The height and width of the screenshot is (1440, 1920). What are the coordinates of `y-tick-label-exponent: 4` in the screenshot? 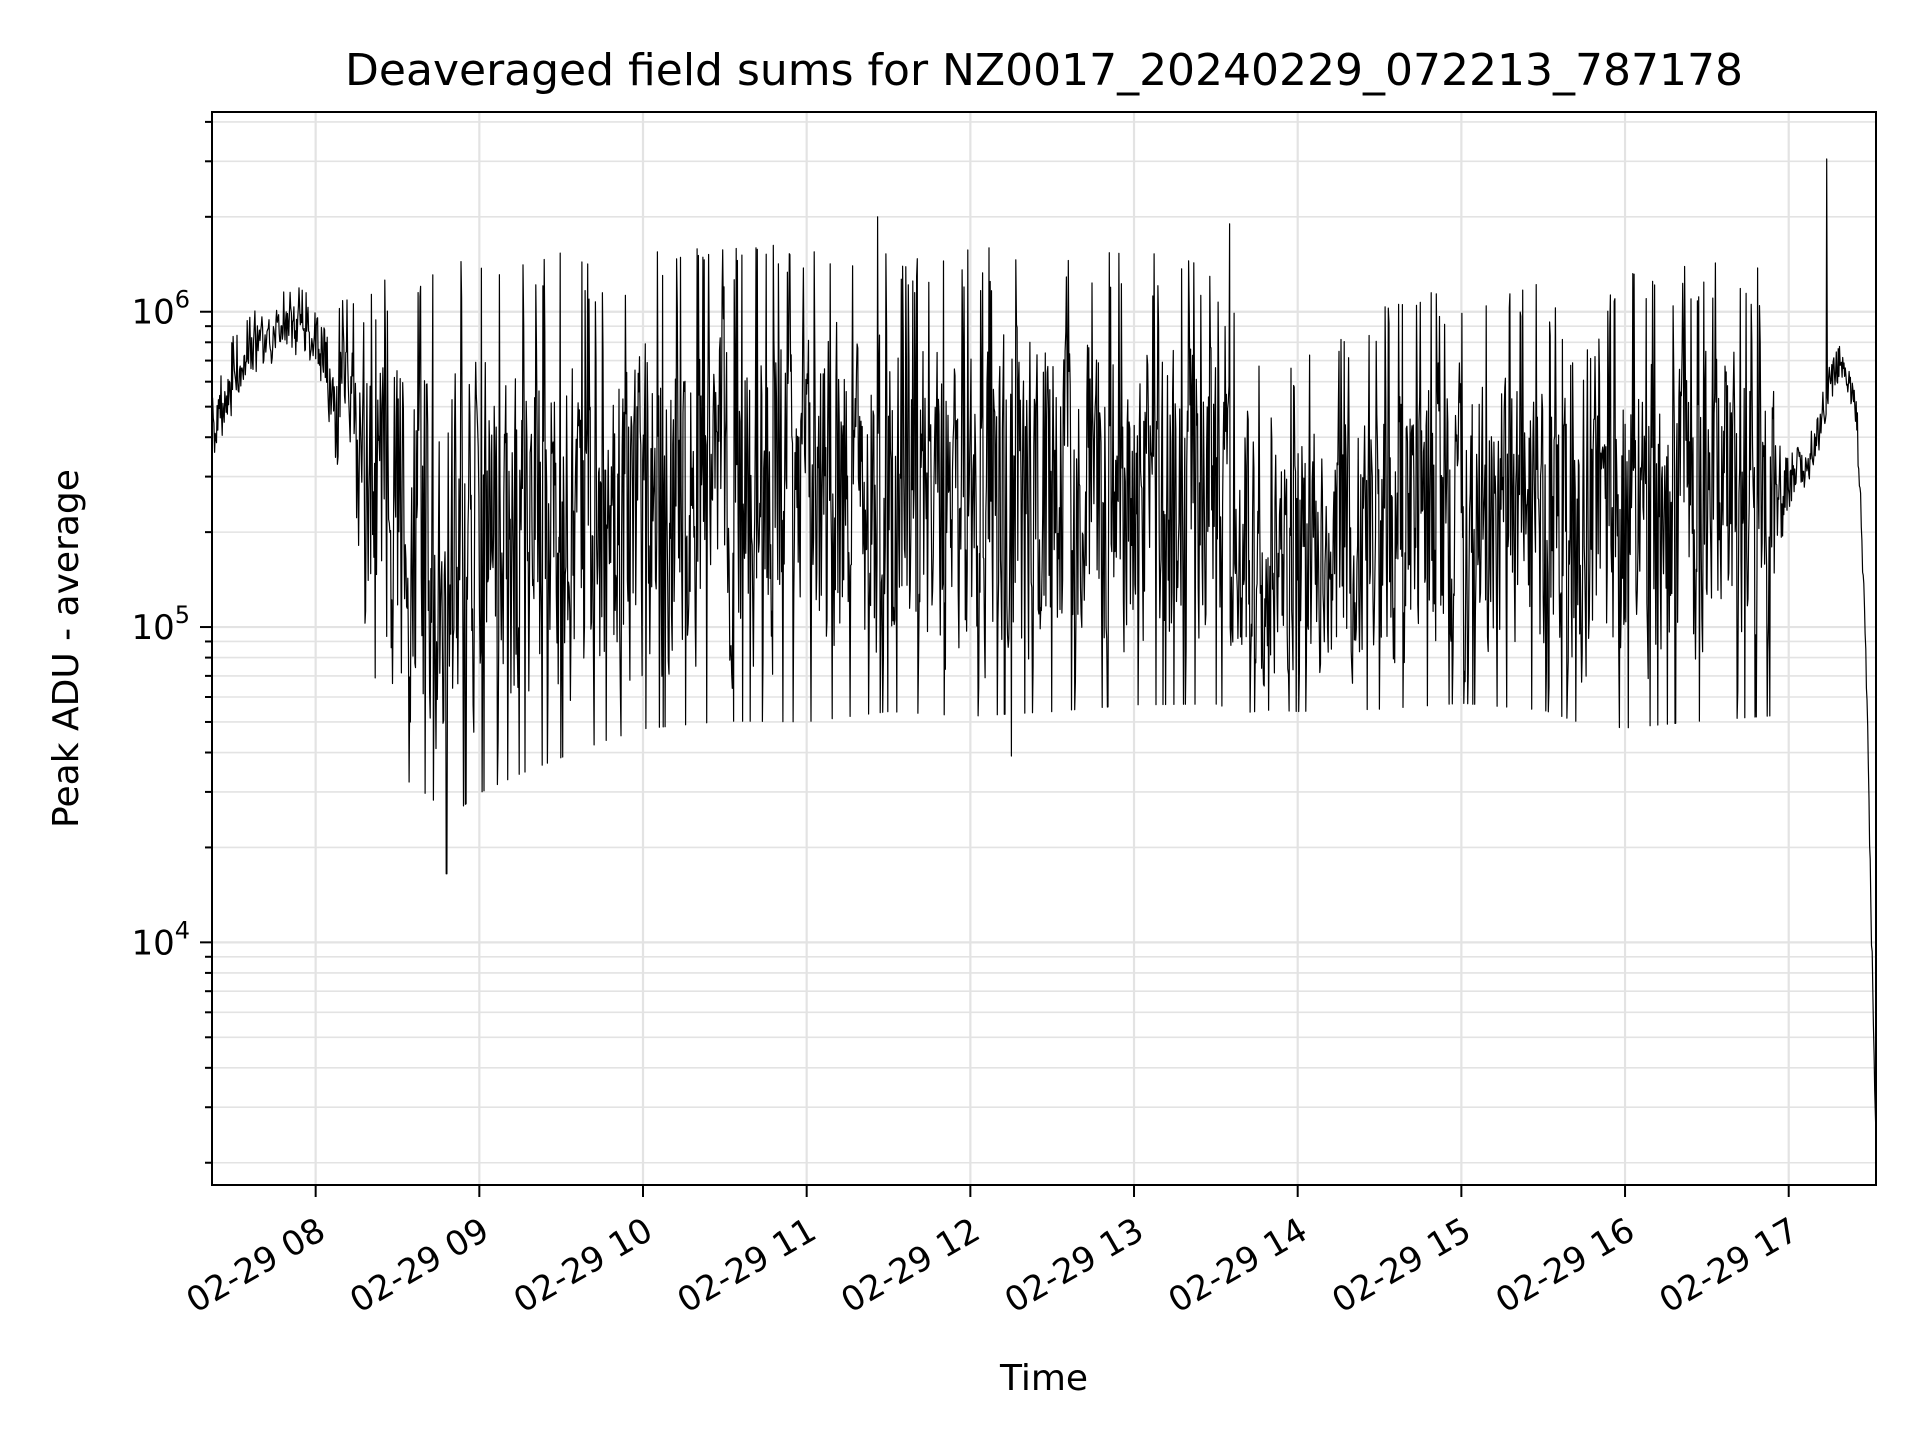 It's located at (182, 930).